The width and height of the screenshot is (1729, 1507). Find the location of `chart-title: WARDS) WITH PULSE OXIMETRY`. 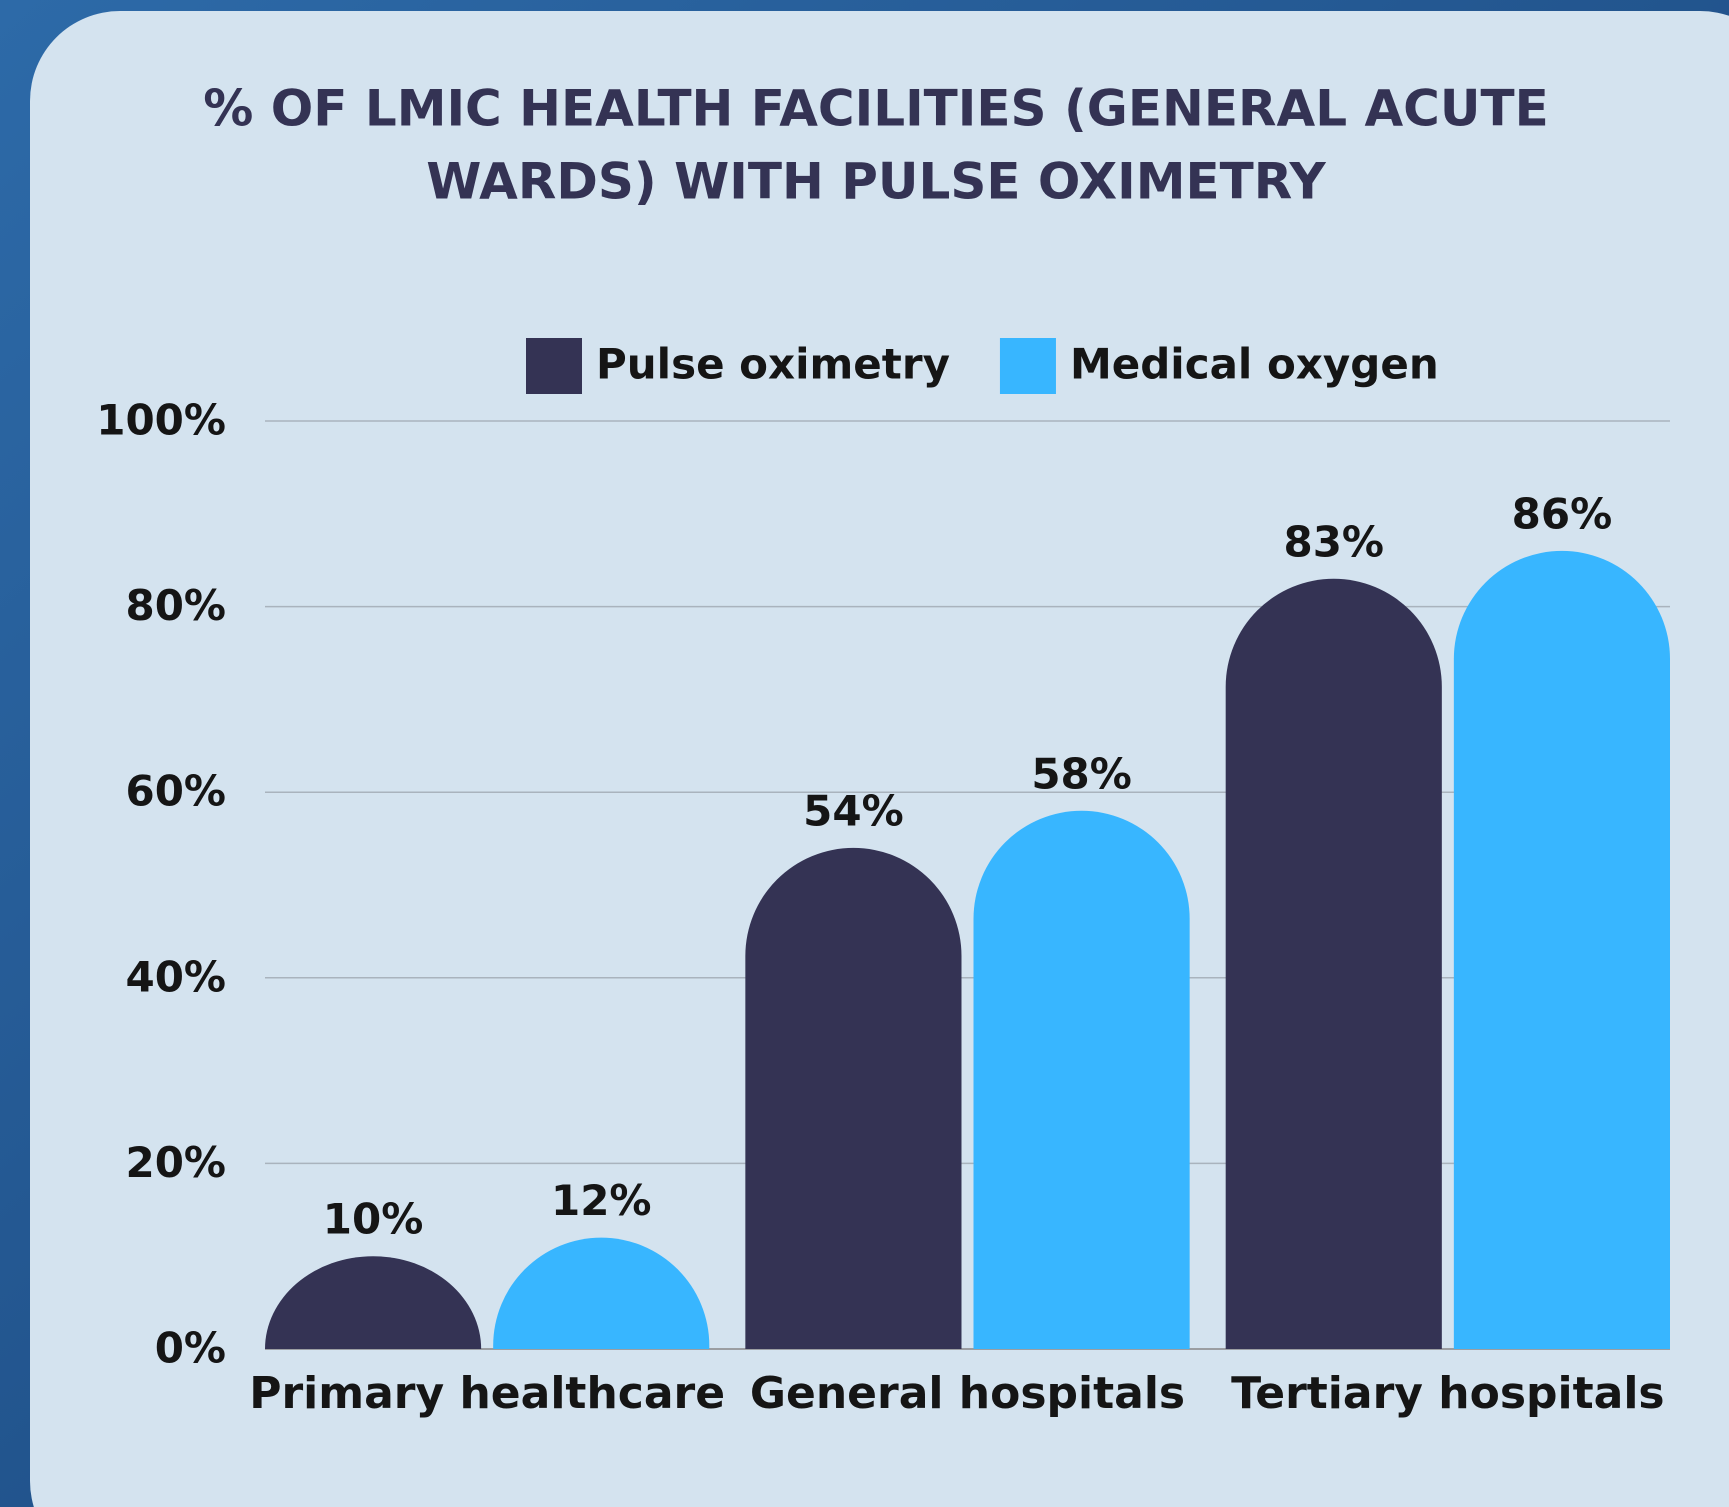

chart-title: WARDS) WITH PULSE OXIMETRY is located at coordinates (876, 182).